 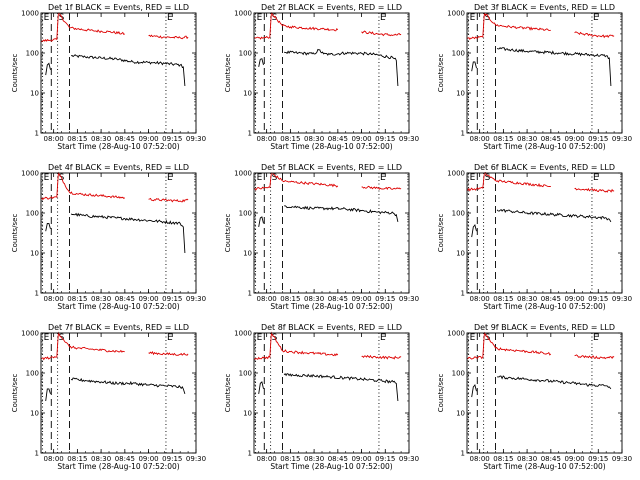 What do you see at coordinates (544, 327) in the screenshot?
I see `panel-title: Det 9f BLACK = Events, RED = LLD` at bounding box center [544, 327].